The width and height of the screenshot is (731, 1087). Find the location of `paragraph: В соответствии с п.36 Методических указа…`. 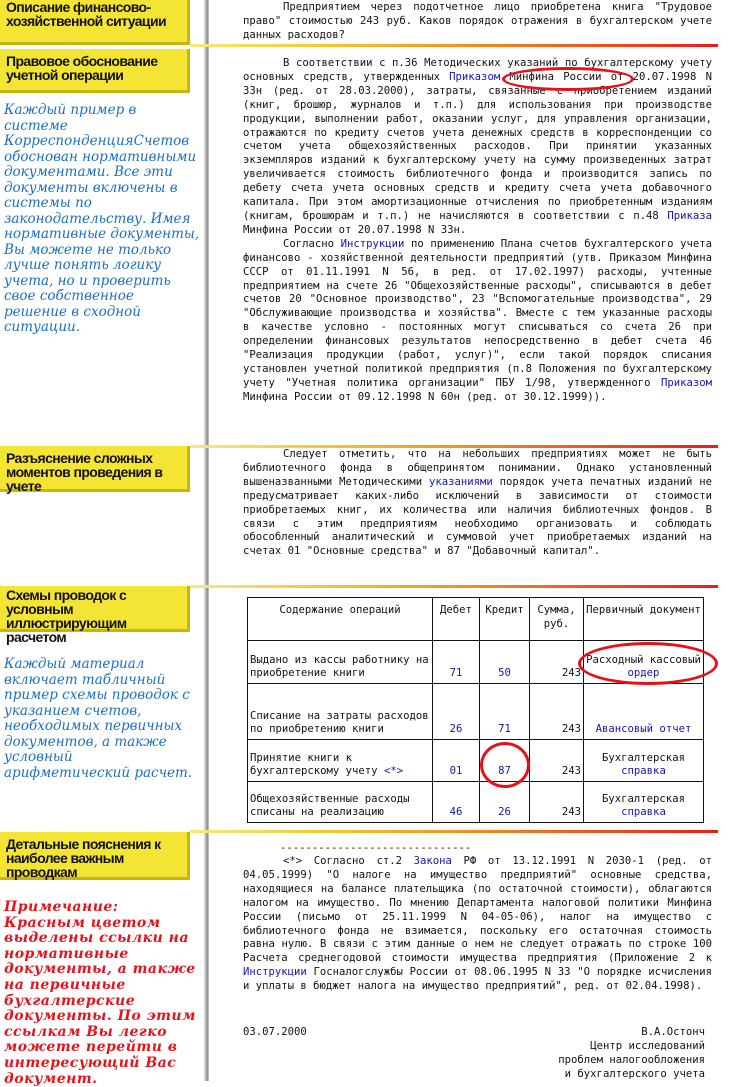

paragraph: В соответствии с п.36 Методических указа… is located at coordinates (477, 147).